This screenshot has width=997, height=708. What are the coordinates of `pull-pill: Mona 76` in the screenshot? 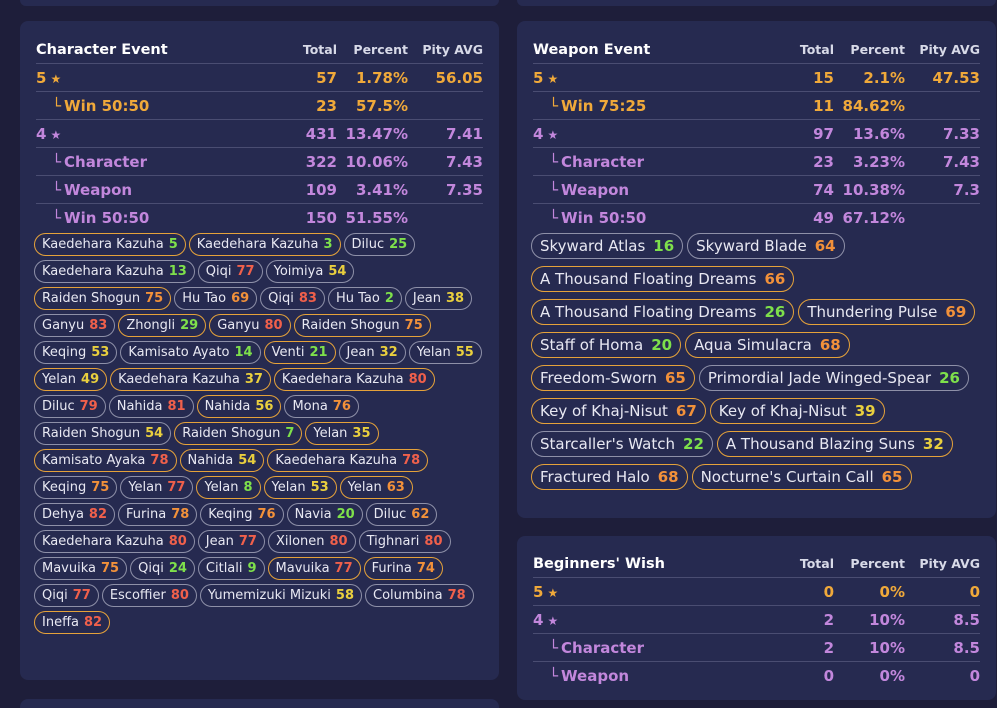 It's located at (321, 406).